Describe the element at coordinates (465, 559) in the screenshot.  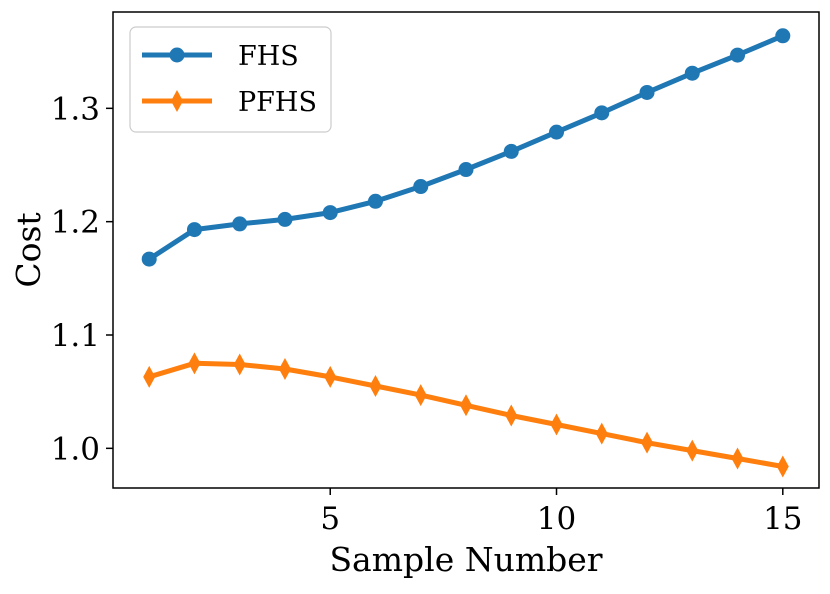
I see `x-axis-label: Sample Number` at that location.